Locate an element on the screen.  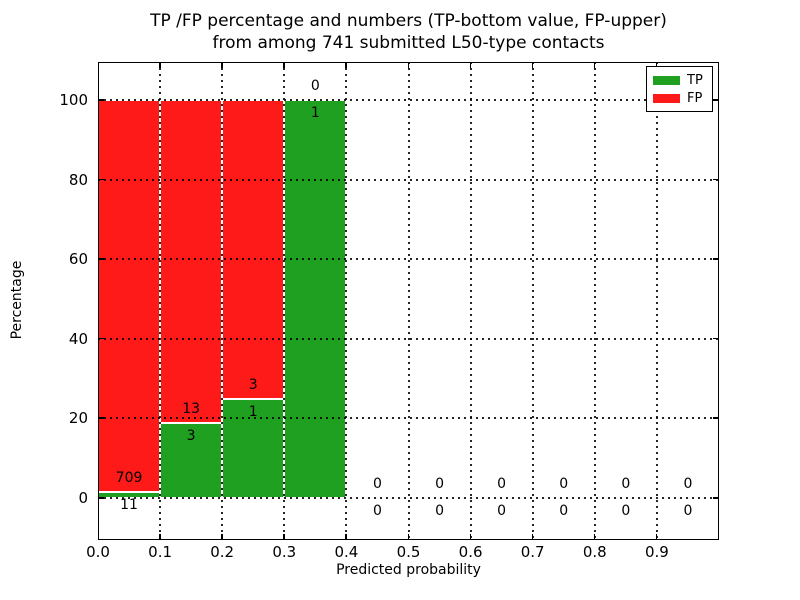
legend-item-fp: FP is located at coordinates (679, 98).